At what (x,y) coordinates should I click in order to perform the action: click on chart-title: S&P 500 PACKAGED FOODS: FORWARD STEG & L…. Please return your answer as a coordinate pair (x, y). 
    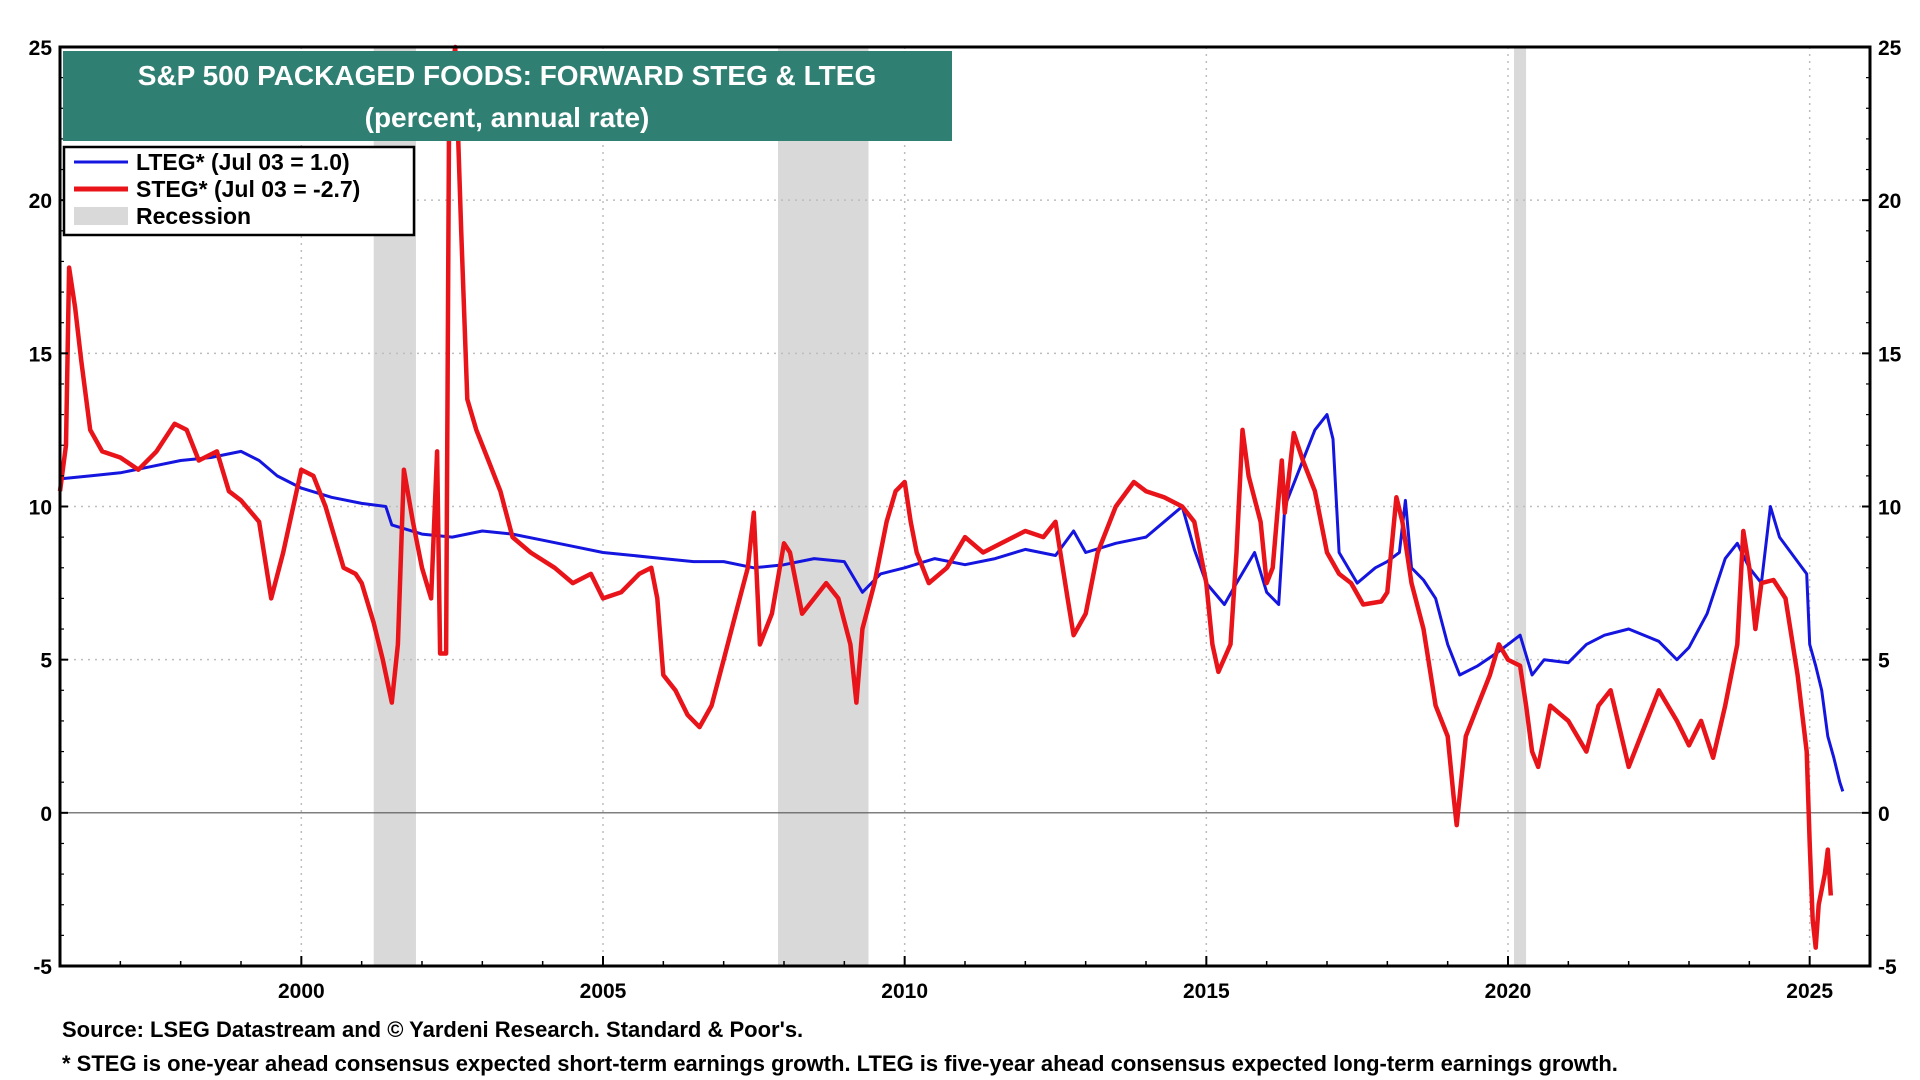
    Looking at the image, I should click on (507, 75).